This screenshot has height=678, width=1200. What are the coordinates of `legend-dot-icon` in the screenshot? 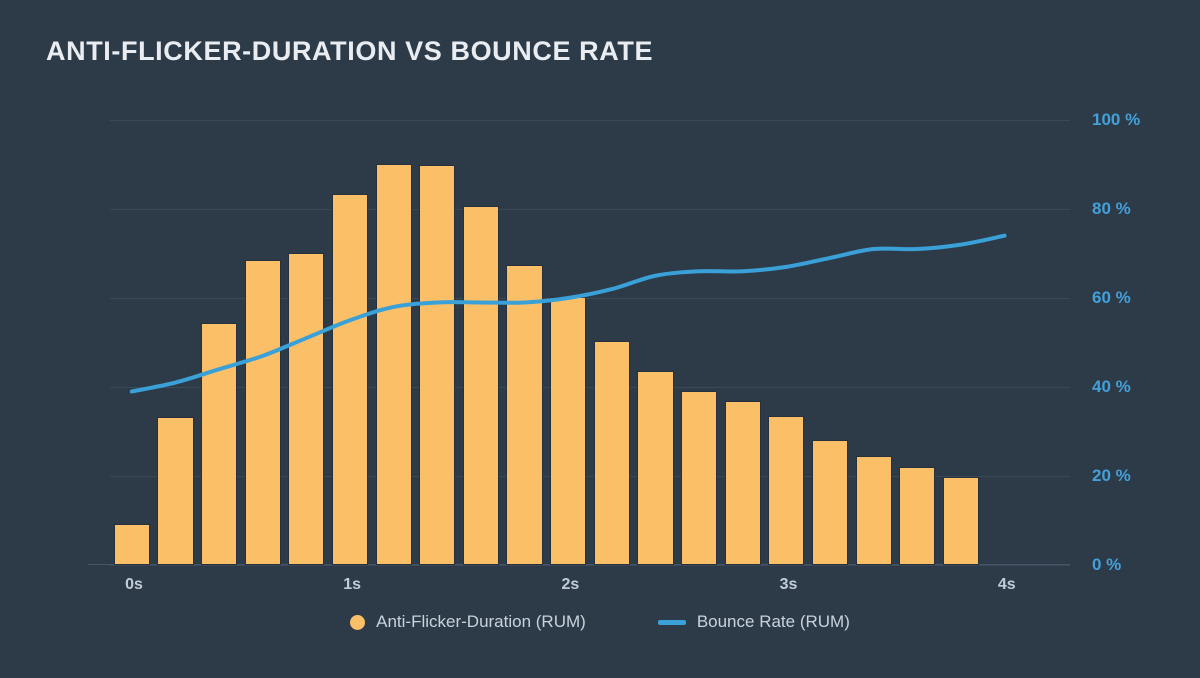 It's located at (358, 622).